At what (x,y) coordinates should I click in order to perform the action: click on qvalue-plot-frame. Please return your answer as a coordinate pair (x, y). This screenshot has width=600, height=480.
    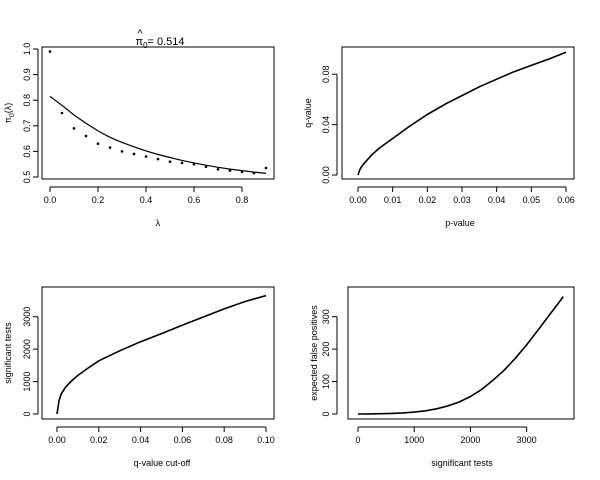
    Looking at the image, I should click on (458, 113).